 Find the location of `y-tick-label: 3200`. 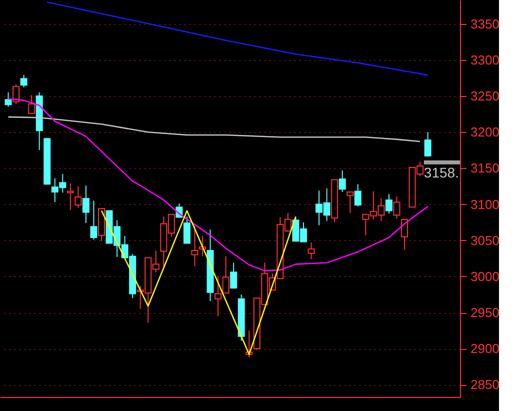

y-tick-label: 3200 is located at coordinates (485, 132).